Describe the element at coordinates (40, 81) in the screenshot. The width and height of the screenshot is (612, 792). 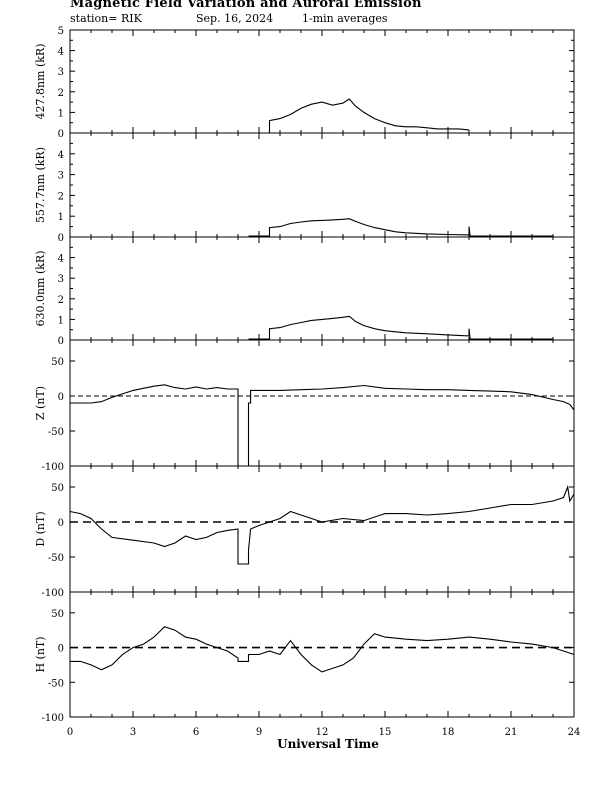
I see `y-axis-label: 427.8nm (kR)` at that location.